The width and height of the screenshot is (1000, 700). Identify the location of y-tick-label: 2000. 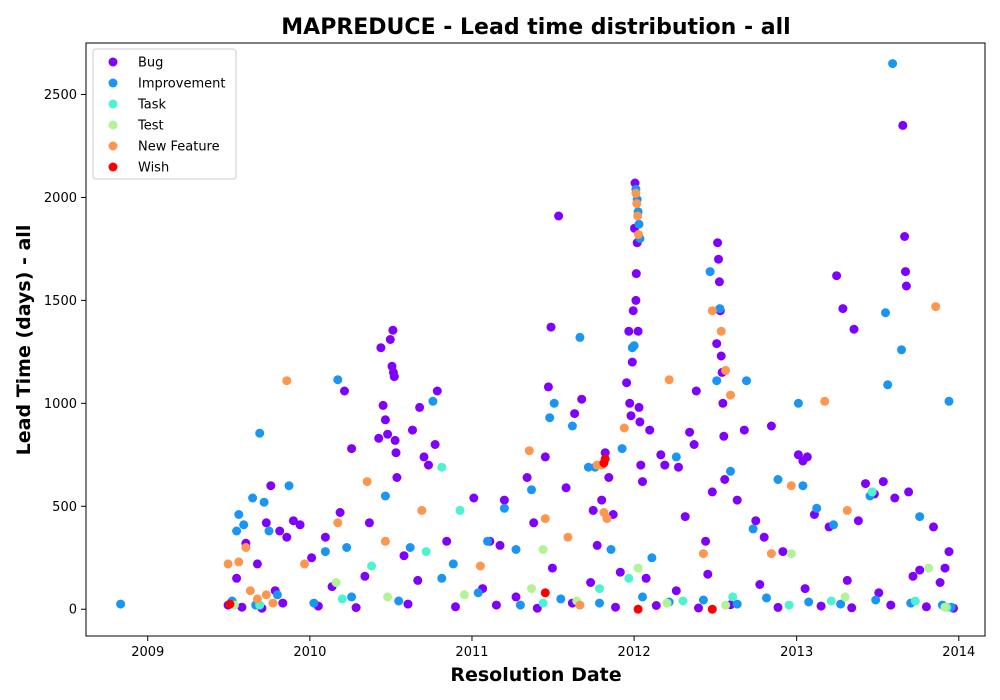
(60, 198).